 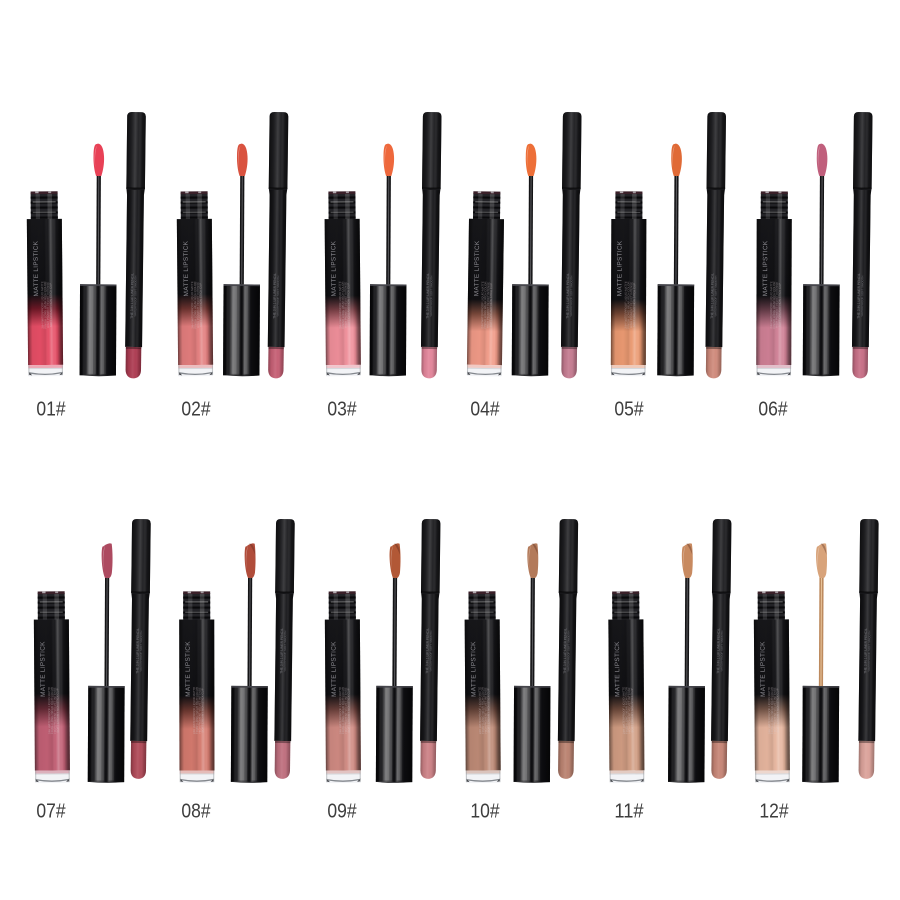 What do you see at coordinates (773, 408) in the screenshot?
I see `svg-text: 06#` at bounding box center [773, 408].